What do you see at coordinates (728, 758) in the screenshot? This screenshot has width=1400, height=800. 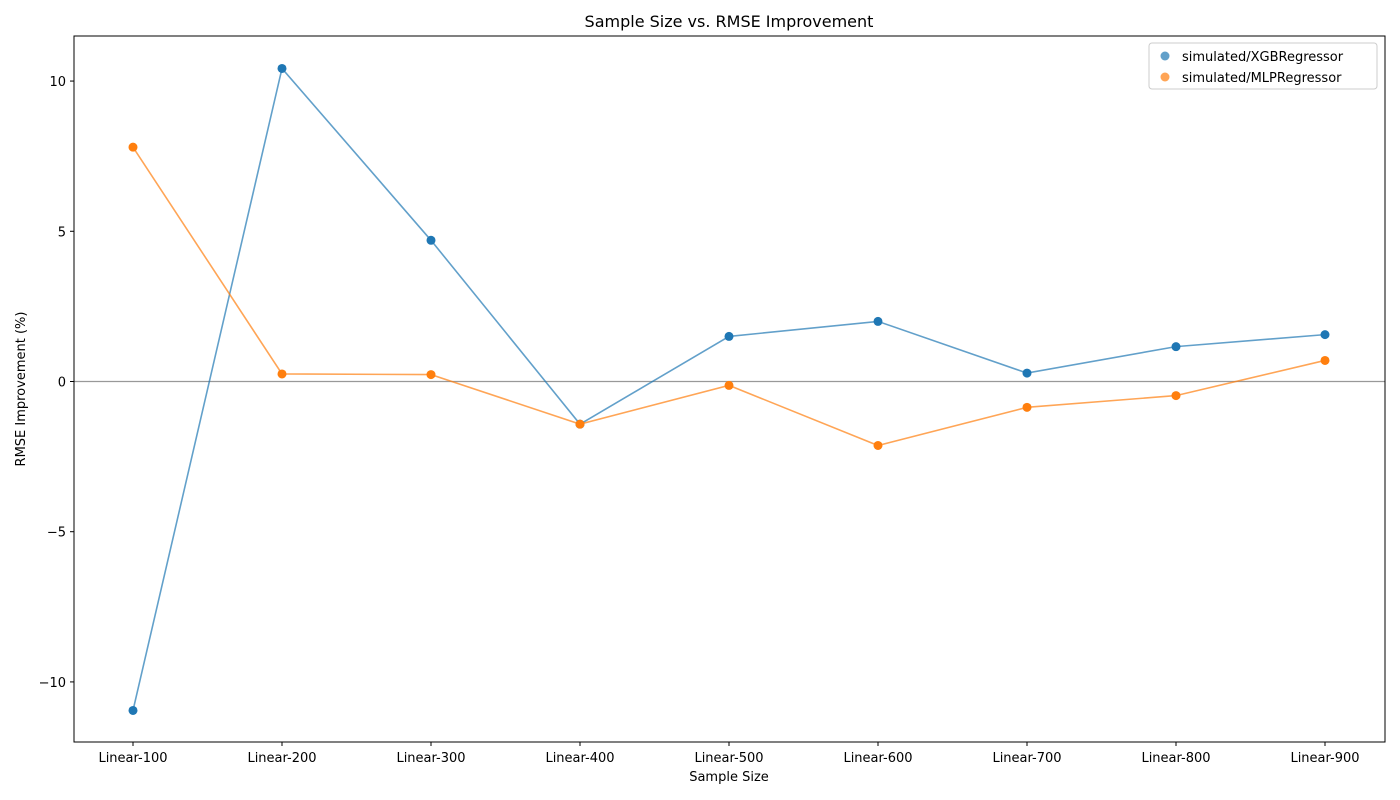 I see `x-tick-label: Linear-500` at bounding box center [728, 758].